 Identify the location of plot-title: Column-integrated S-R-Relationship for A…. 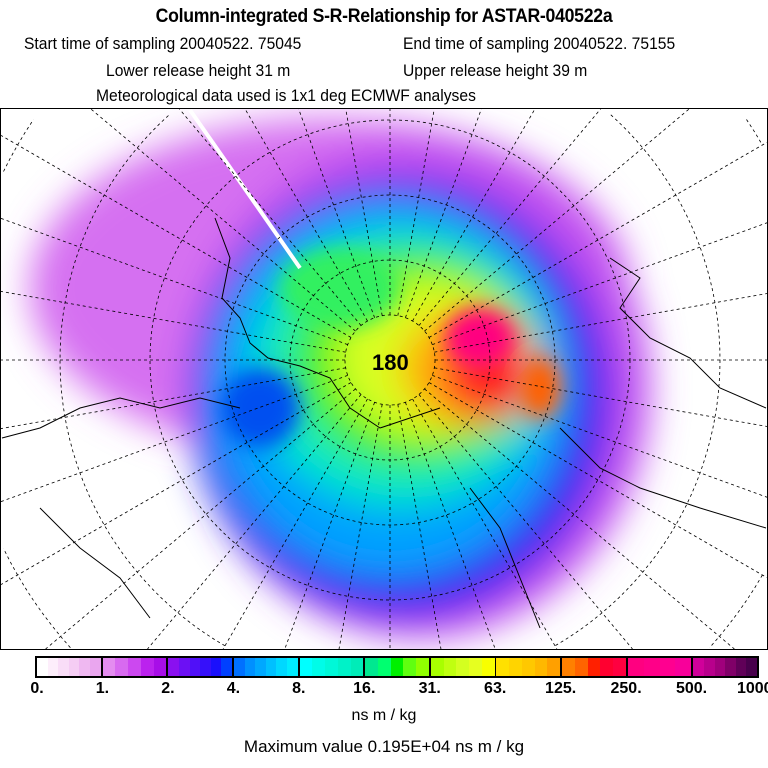
(384, 16).